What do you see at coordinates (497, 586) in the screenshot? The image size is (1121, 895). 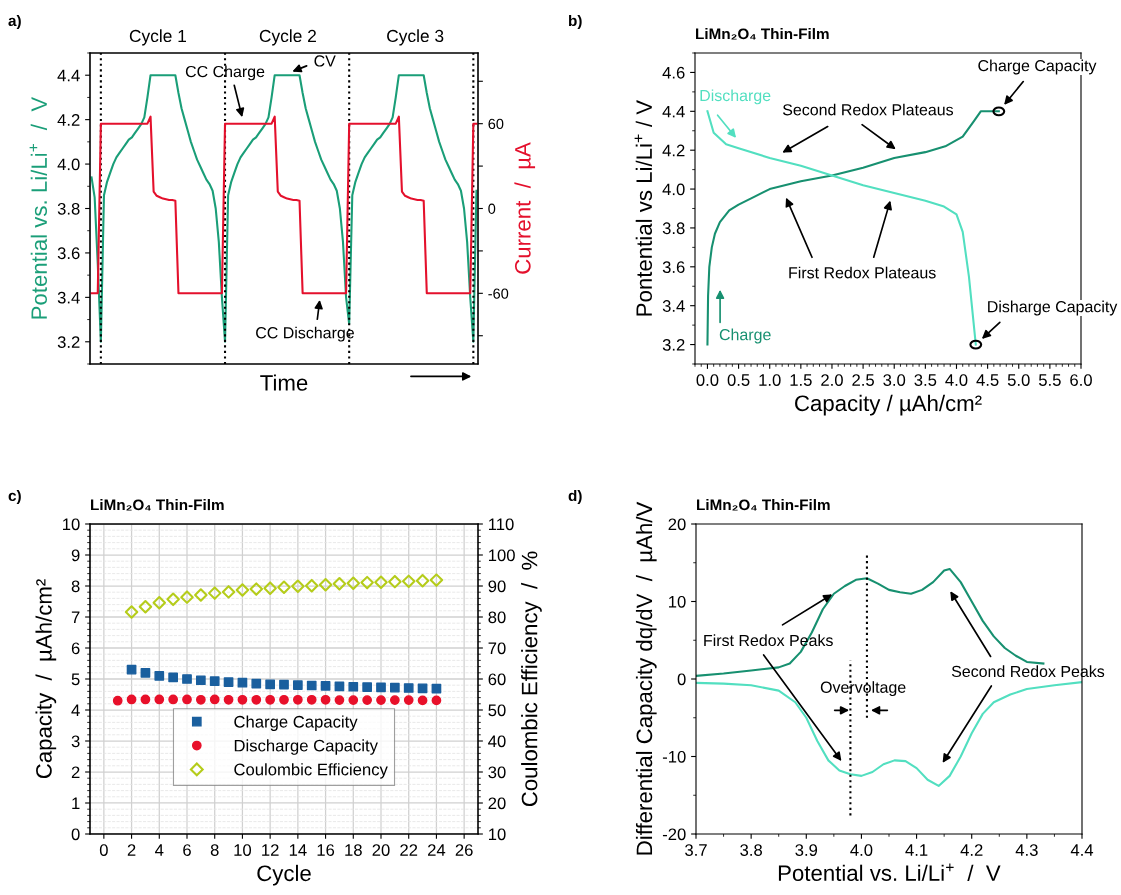 I see `y2-tick-label: 90` at bounding box center [497, 586].